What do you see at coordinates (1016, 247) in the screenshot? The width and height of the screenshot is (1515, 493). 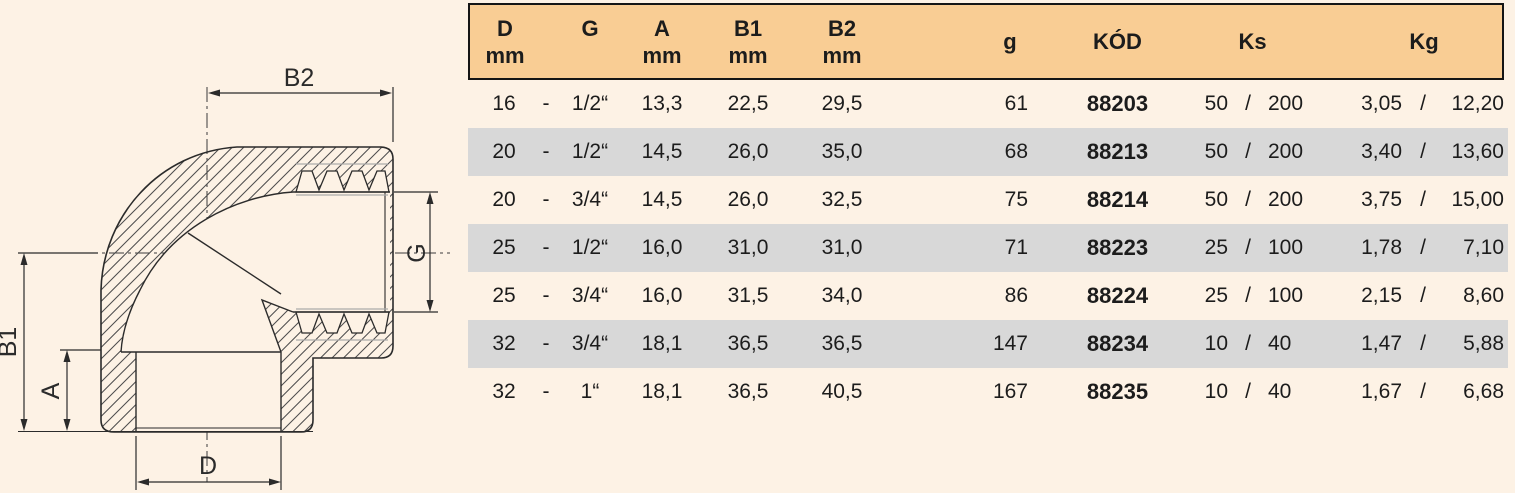 I see `cell-w: 71` at bounding box center [1016, 247].